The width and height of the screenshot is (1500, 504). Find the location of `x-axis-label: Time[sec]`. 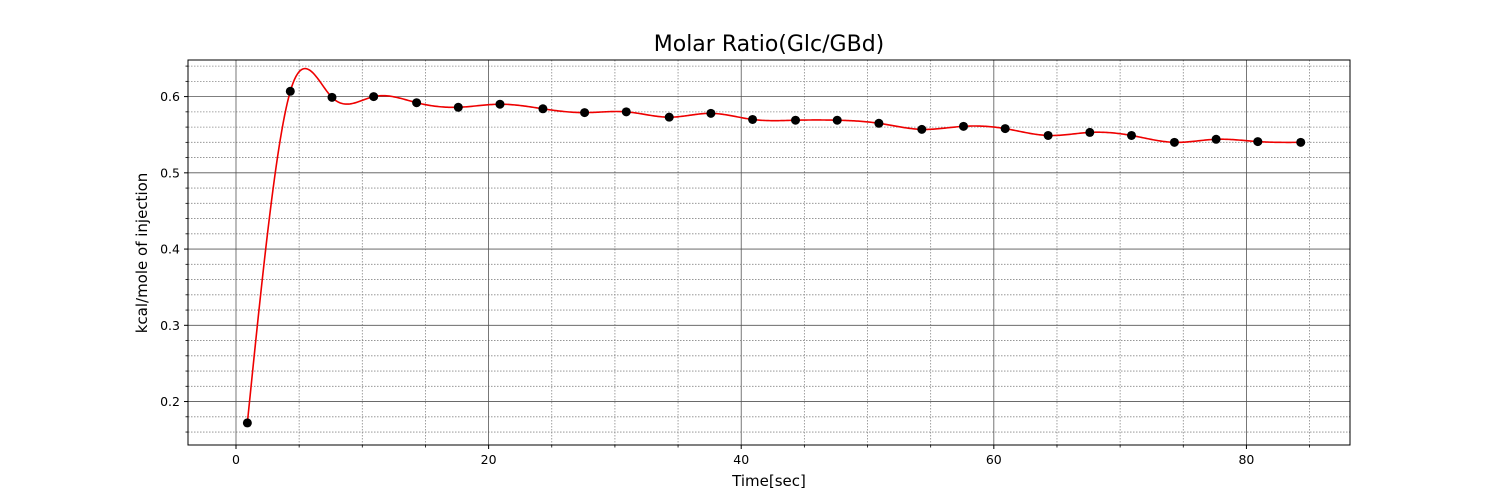

x-axis-label: Time[sec] is located at coordinates (768, 481).